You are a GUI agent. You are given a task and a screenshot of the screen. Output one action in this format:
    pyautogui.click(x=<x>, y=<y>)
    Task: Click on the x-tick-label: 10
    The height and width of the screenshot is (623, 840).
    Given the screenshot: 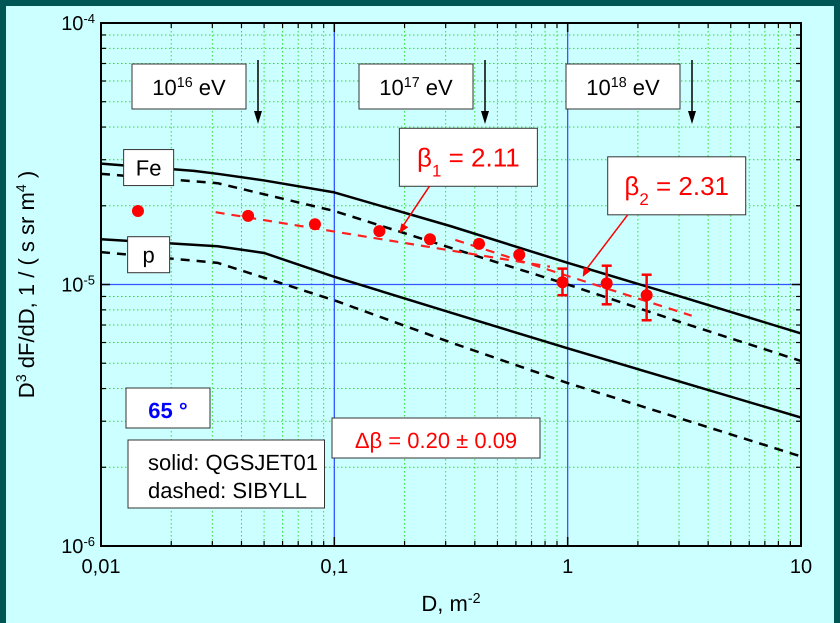 What is the action you would take?
    pyautogui.click(x=801, y=567)
    